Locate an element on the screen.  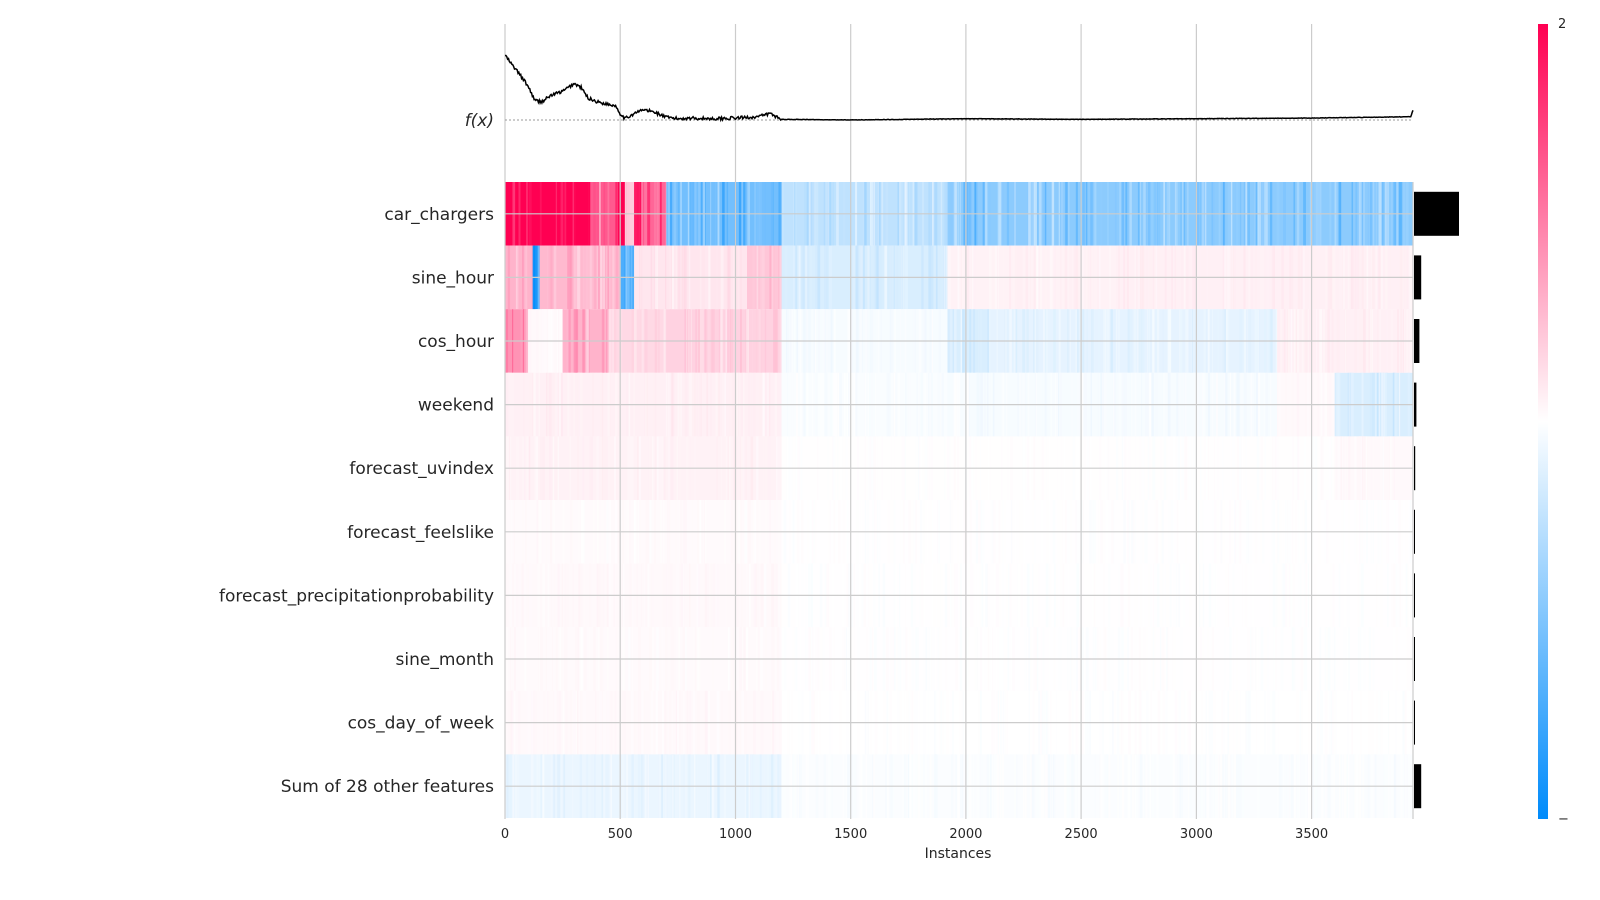
x-tick-label: 2500 is located at coordinates (1081, 834).